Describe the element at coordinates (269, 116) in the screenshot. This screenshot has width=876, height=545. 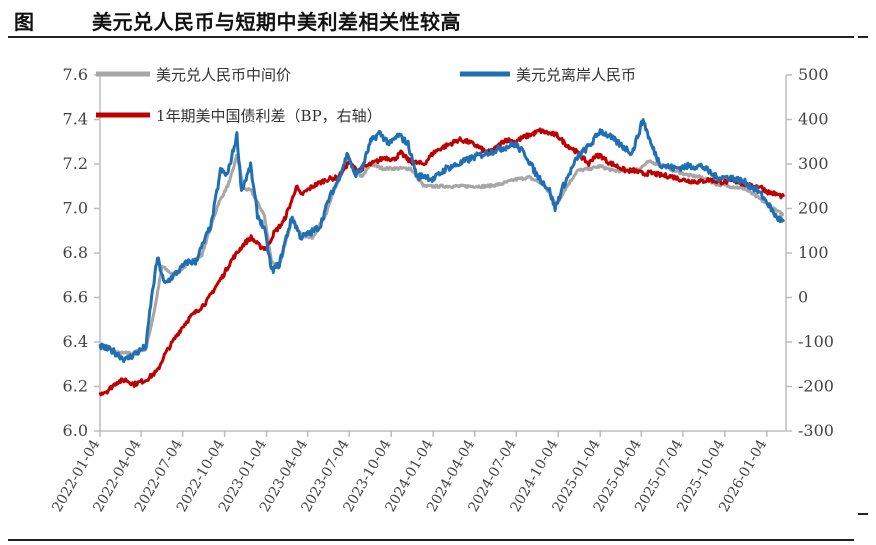
I see `legend-label-spread: 1年期美中国债利差（BP，右轴）` at that location.